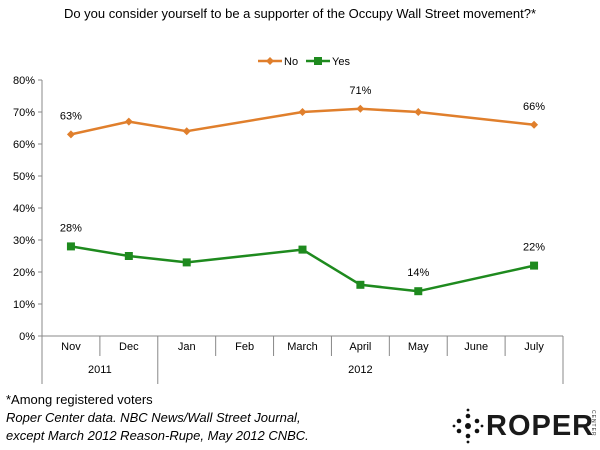  Describe the element at coordinates (24, 273) in the screenshot. I see `y-tick-label: 20%` at that location.